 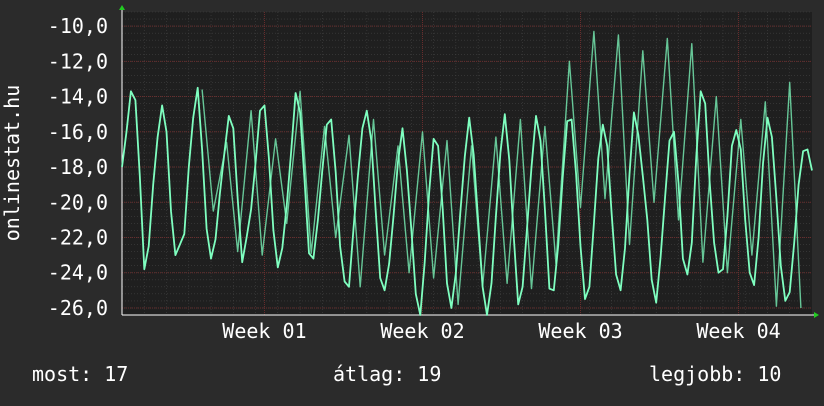 I want to click on stat-average: átlag: 19, so click(x=387, y=374).